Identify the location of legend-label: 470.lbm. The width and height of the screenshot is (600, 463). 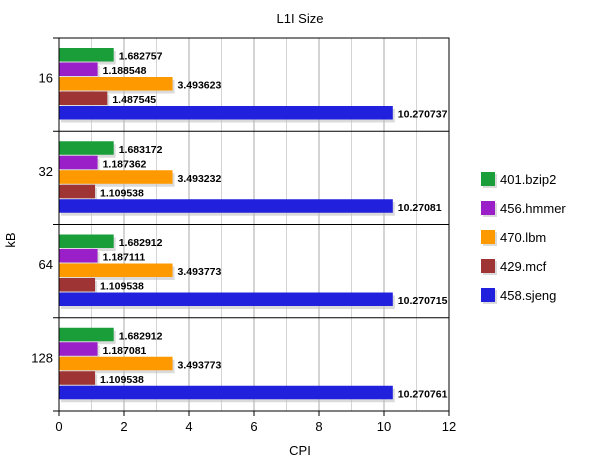
(523, 237).